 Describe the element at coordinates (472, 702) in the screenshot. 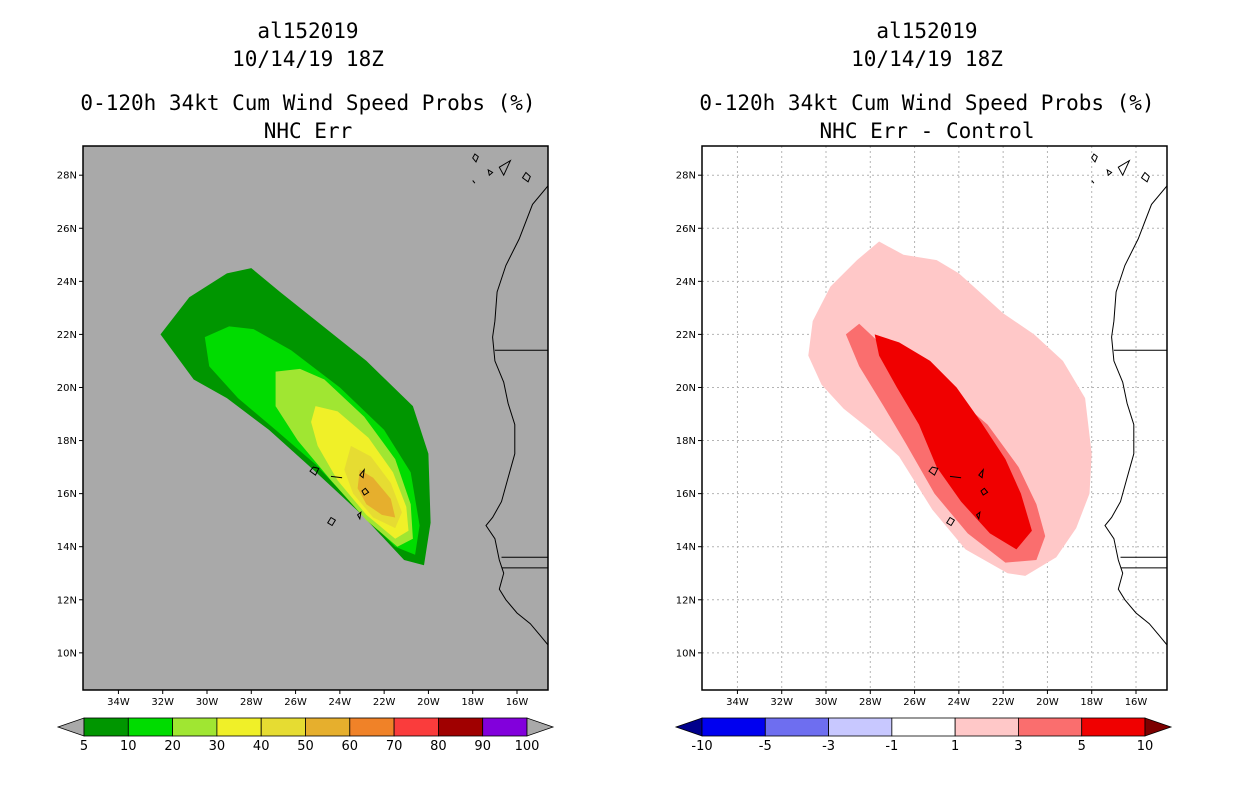

I see `x-tick-label: 18W` at that location.